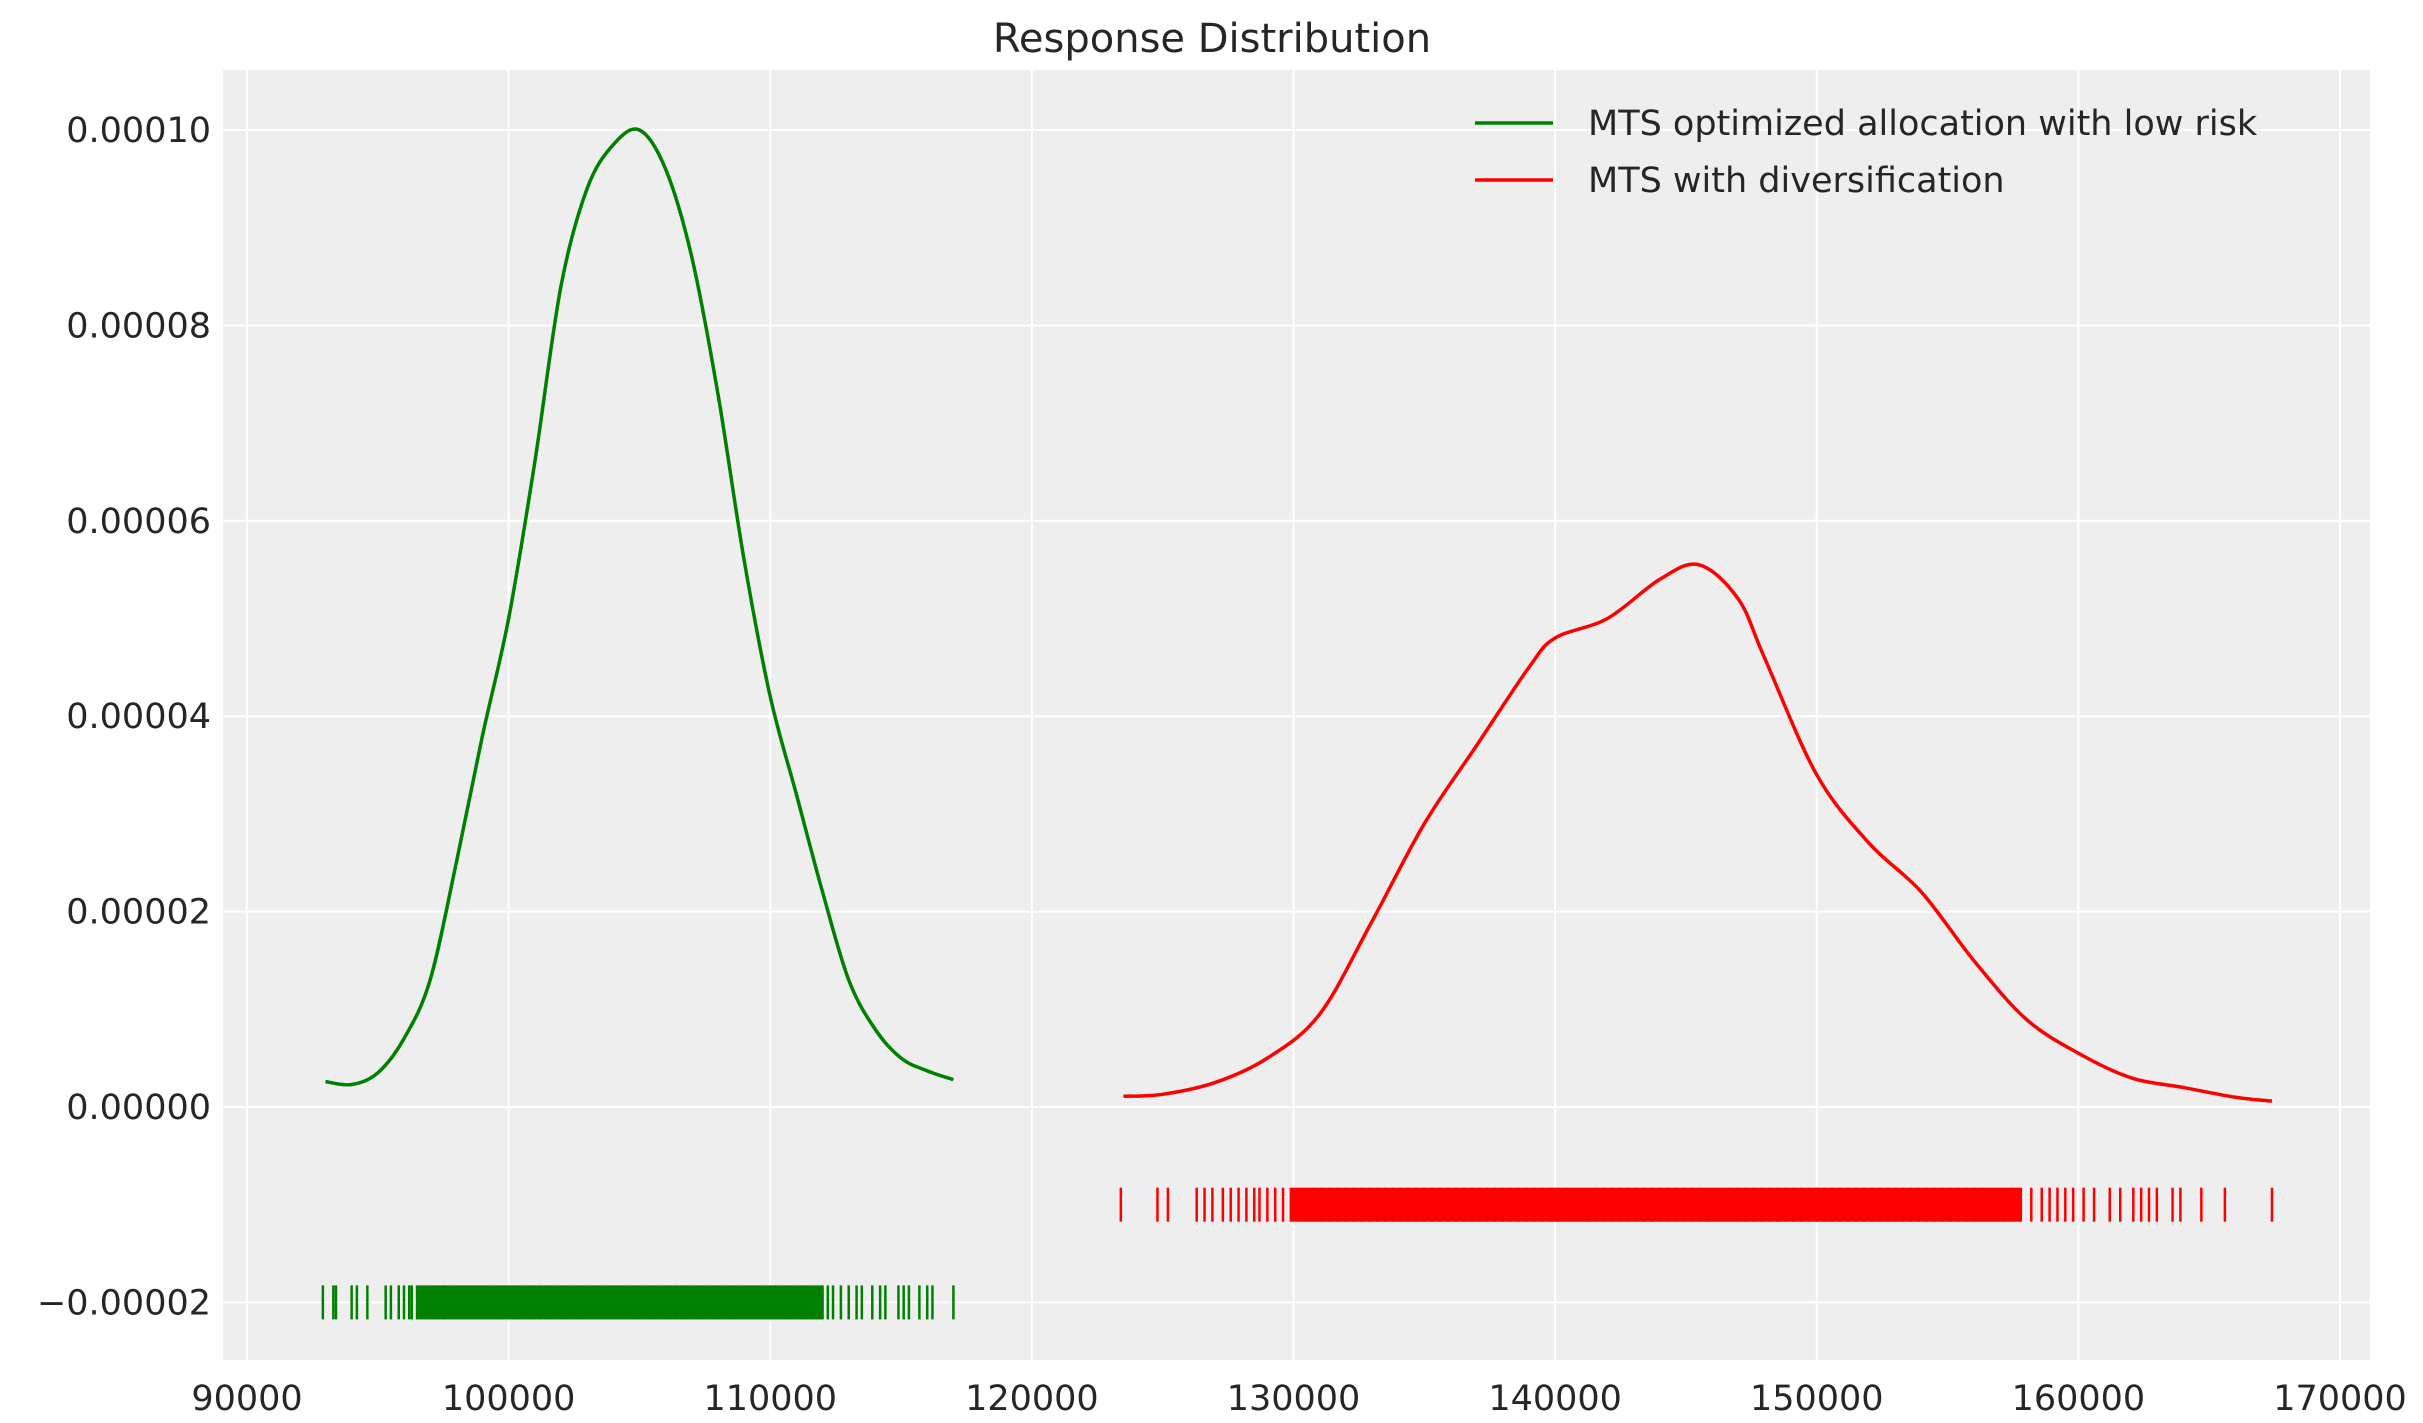 The image size is (2423, 1423). I want to click on x-tick-label: 110000, so click(770, 1399).